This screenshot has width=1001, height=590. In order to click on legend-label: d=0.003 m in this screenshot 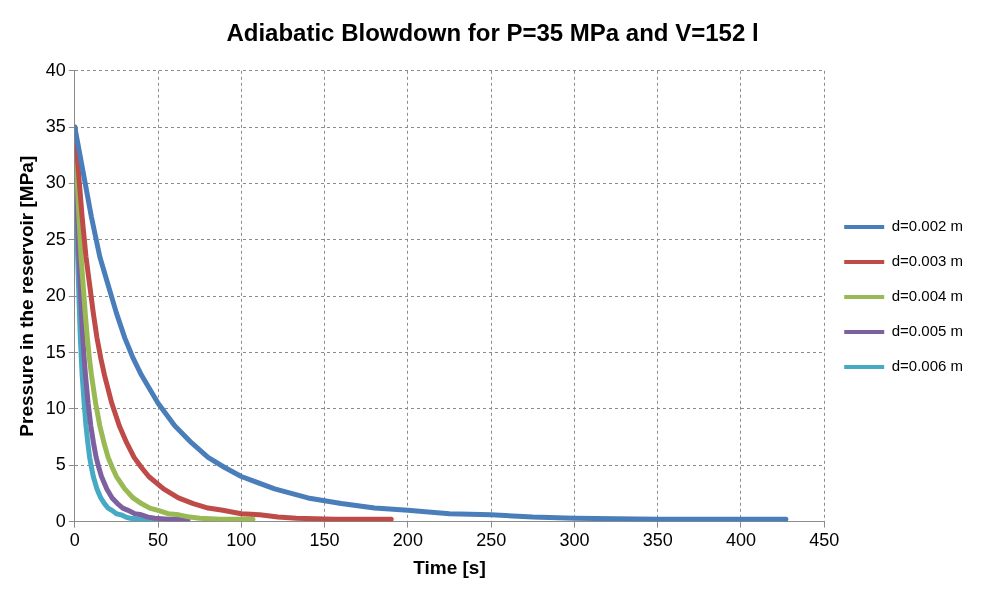, I will do `click(927, 261)`.